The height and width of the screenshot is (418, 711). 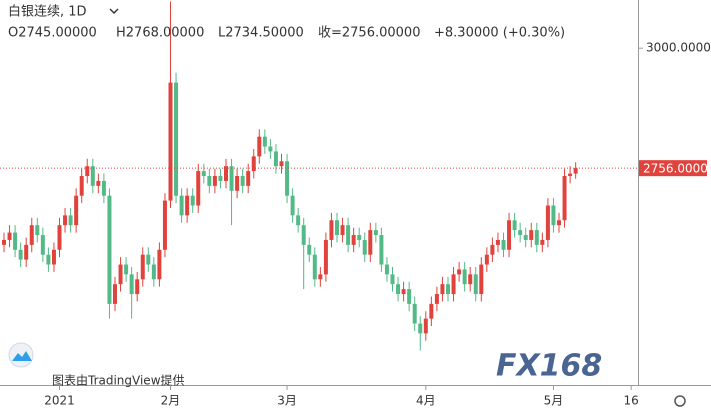 I want to click on chart-title: 白银连续, 1D, so click(x=47, y=12).